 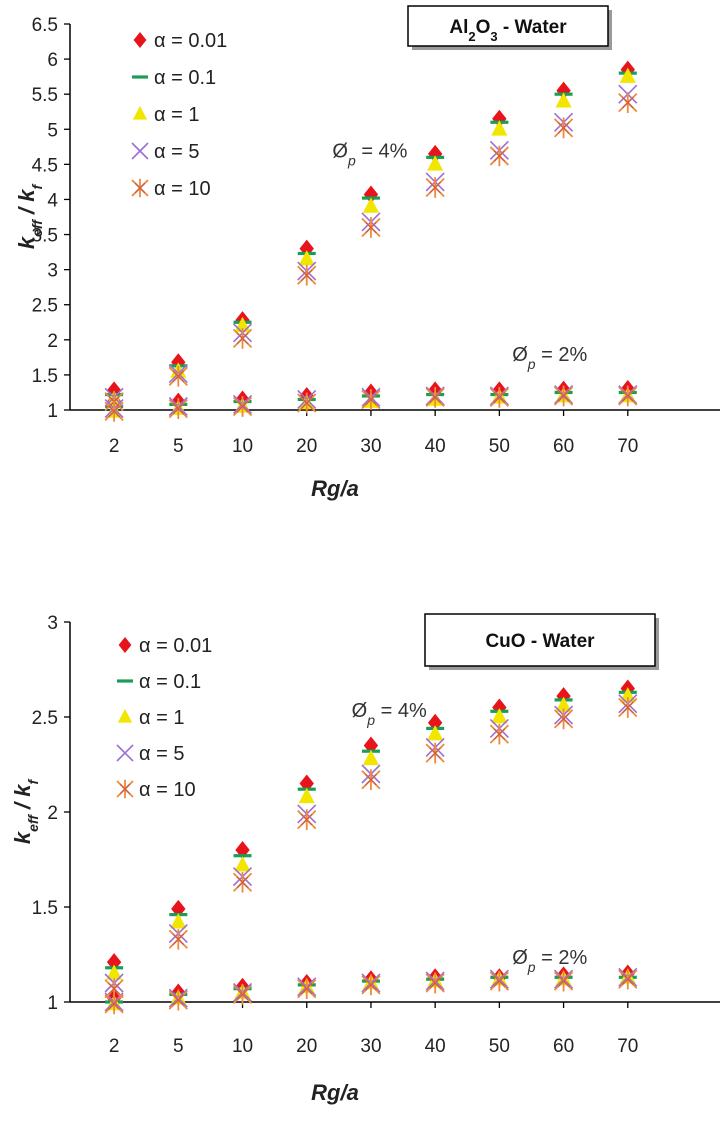 What do you see at coordinates (45, 25) in the screenshot?
I see `y-tick-label: 6.5` at bounding box center [45, 25].